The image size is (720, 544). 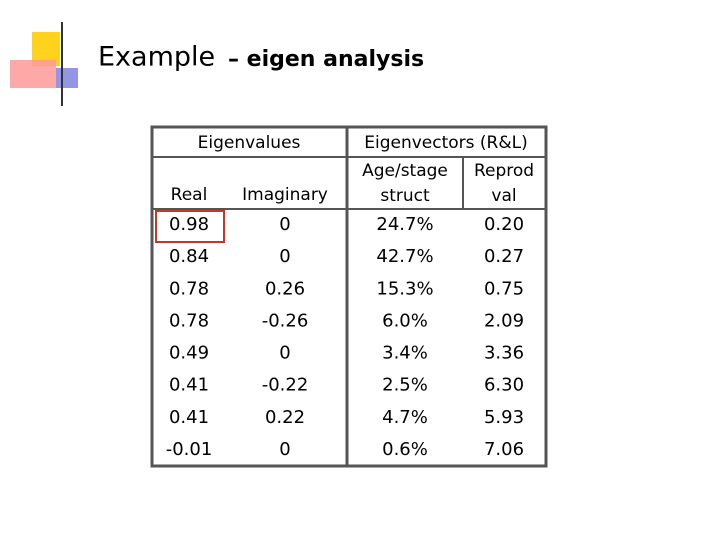 I want to click on column-header: Imaginary, so click(x=285, y=195).